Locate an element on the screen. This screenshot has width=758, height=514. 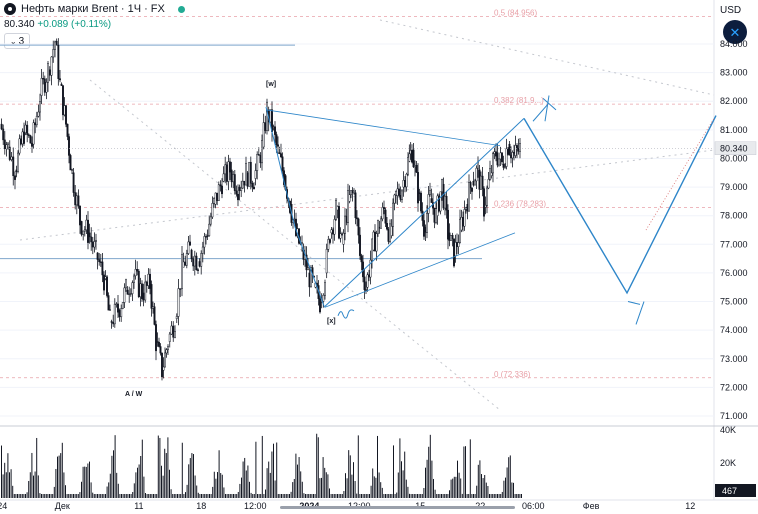
time-scroll-handle is located at coordinates (397, 507).